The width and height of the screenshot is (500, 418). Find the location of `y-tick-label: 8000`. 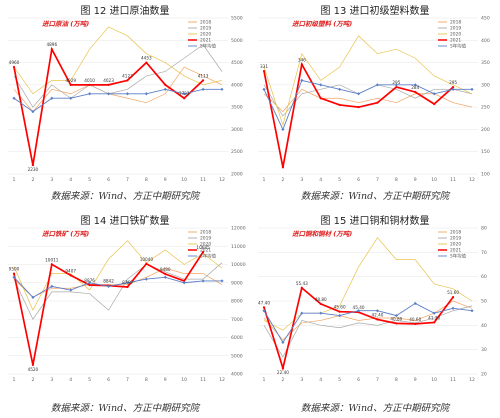

y-tick-label: 8000 is located at coordinates (237, 302).